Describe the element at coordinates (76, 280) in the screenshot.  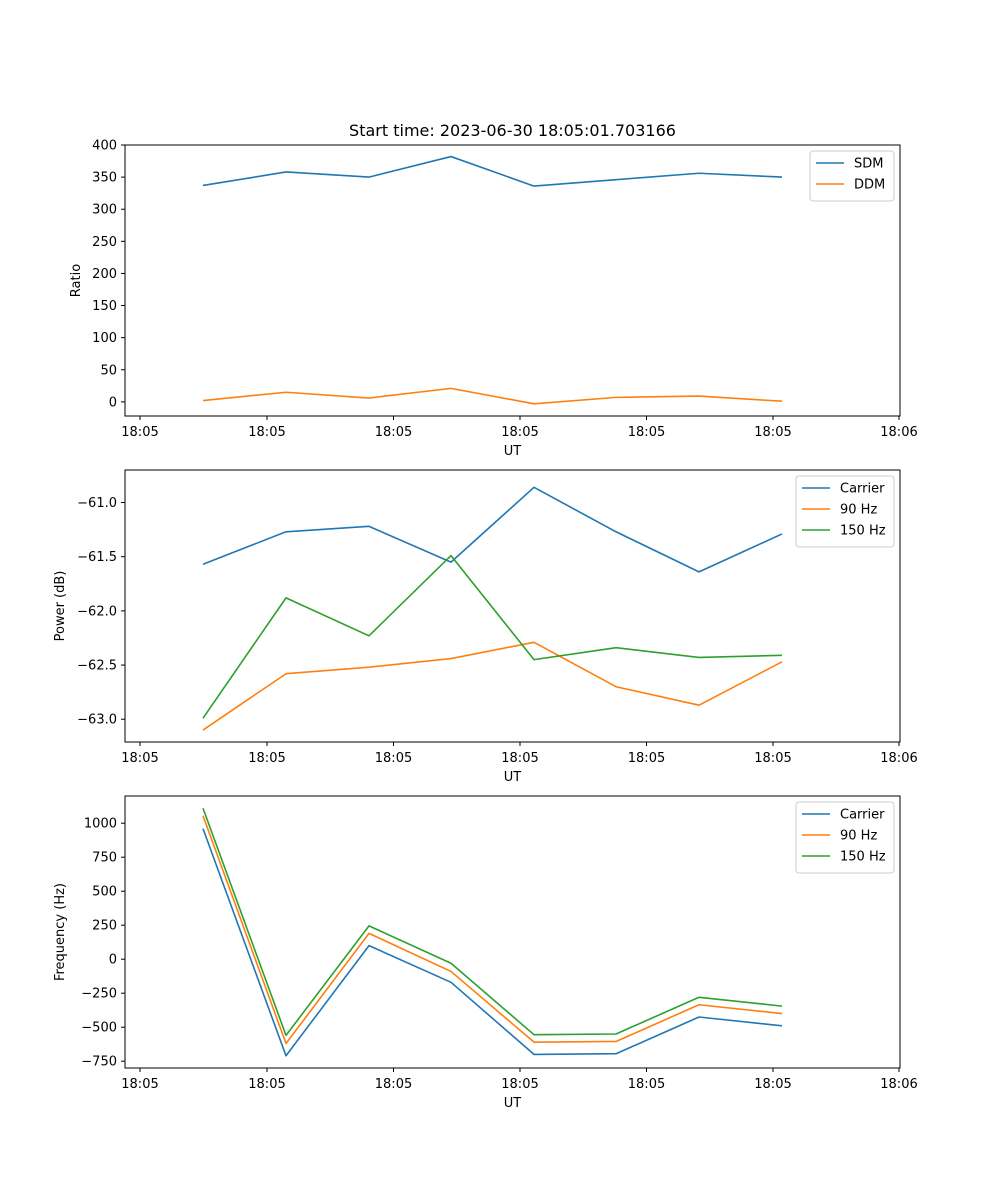
I see `y-axis-label: Ratio` at that location.